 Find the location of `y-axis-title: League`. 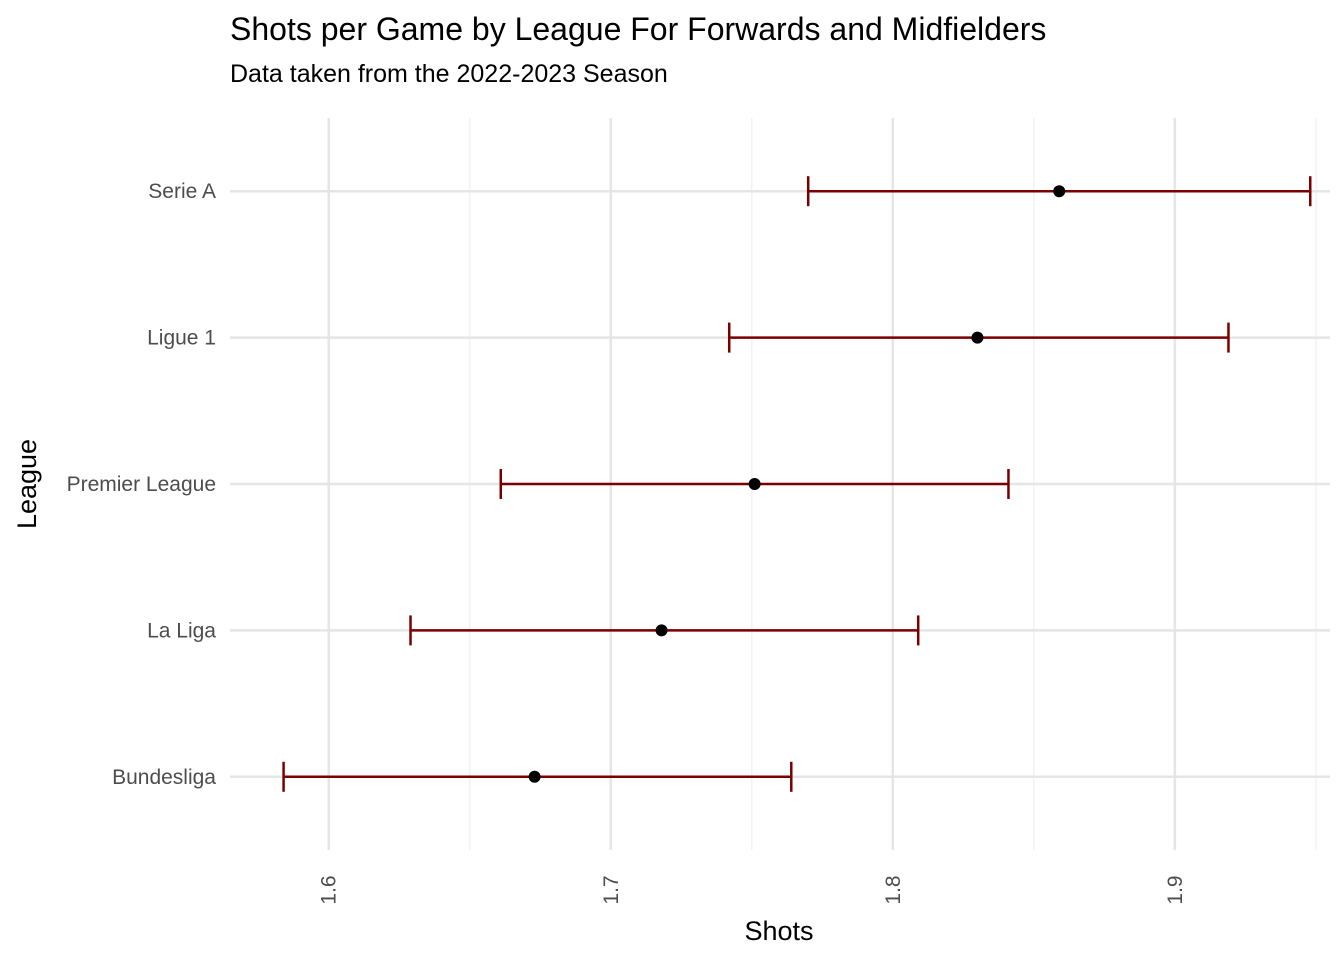

y-axis-title: League is located at coordinates (27, 484).